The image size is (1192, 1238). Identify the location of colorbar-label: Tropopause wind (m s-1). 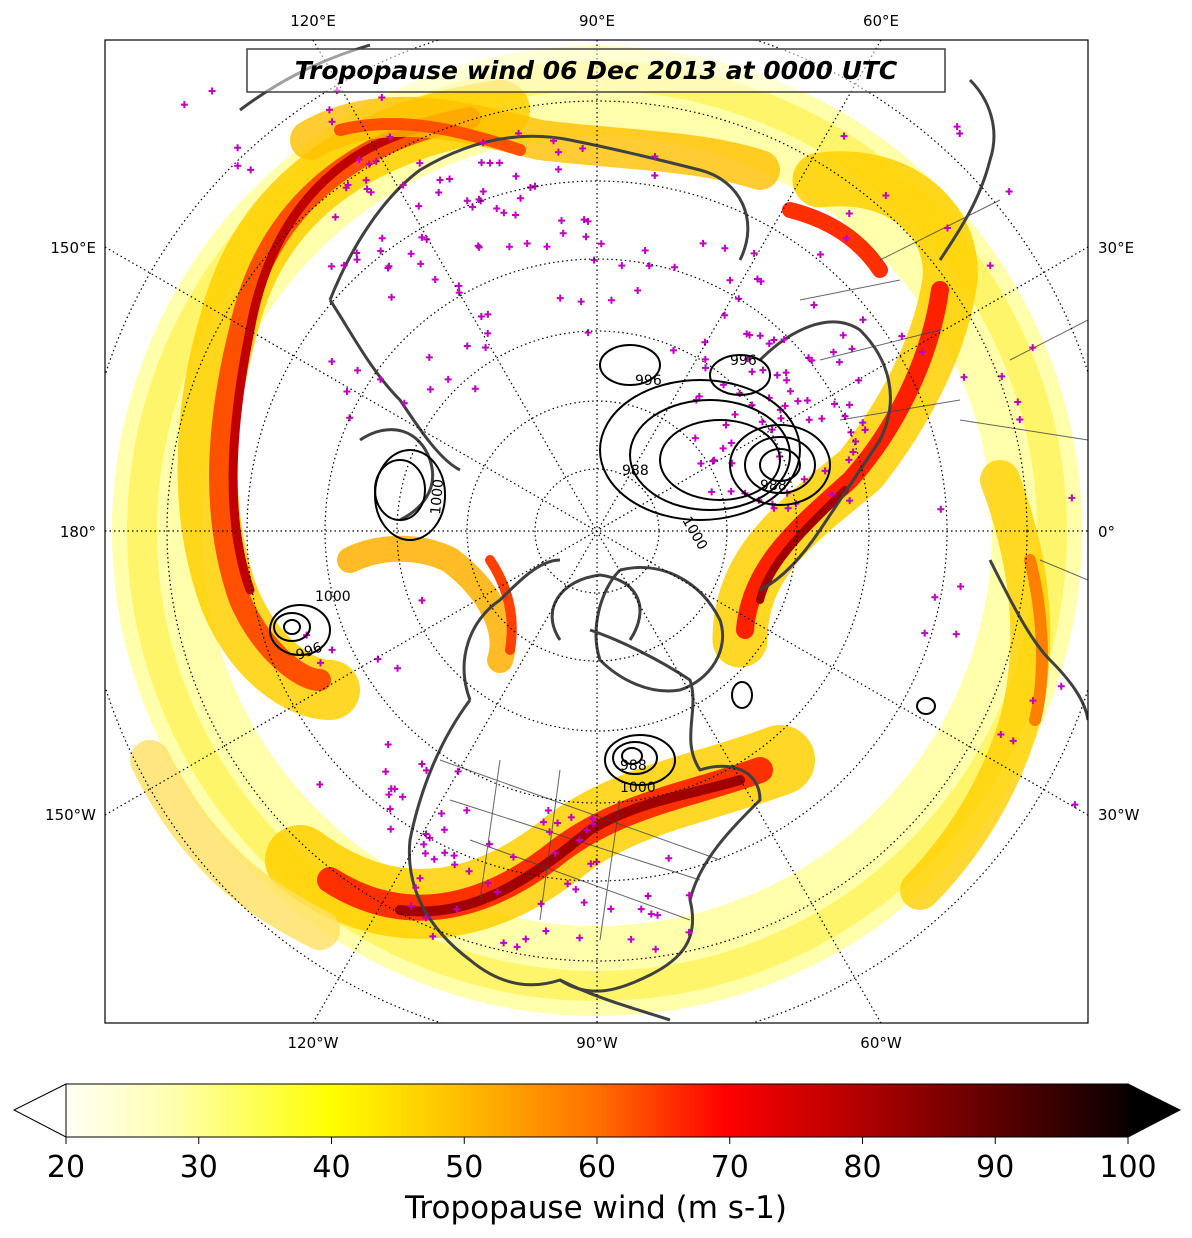
(595, 1208).